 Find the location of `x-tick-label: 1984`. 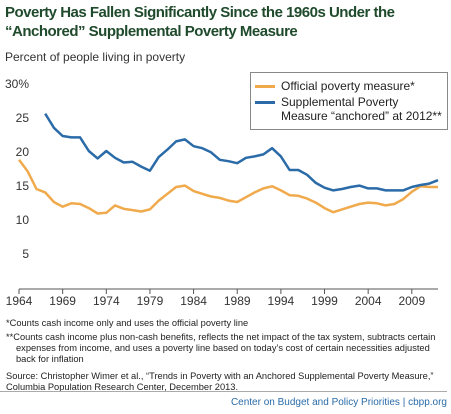

x-tick-label: 1984 is located at coordinates (193, 301).